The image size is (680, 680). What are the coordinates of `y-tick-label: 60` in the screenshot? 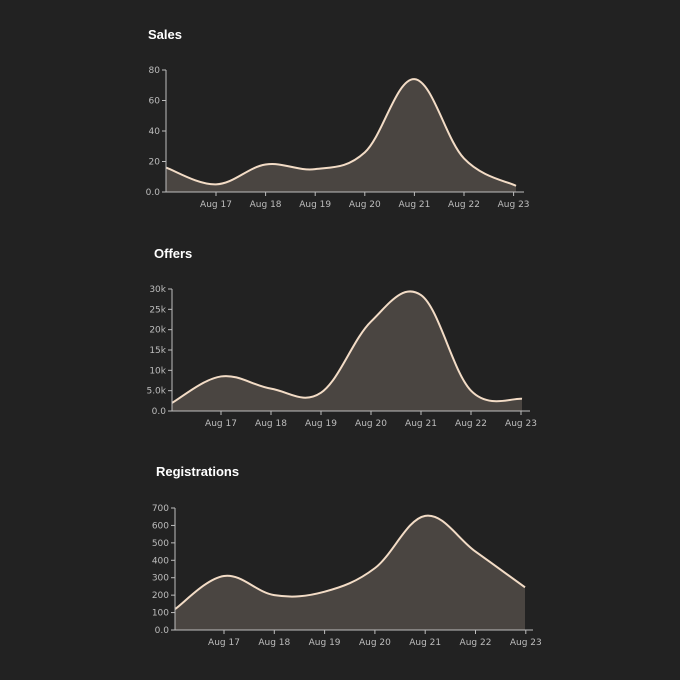 It's located at (155, 102).